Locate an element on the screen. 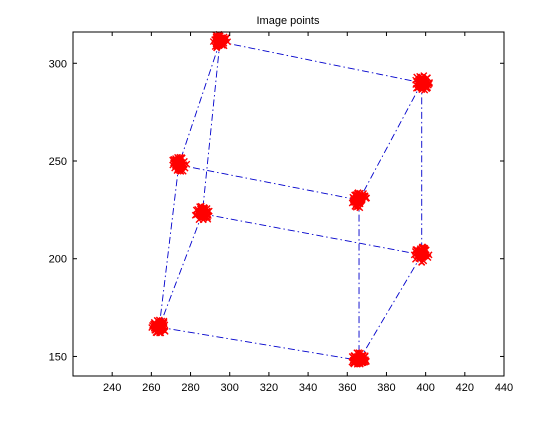 The height and width of the screenshot is (425, 560). x-tick-label: 400 is located at coordinates (425, 388).